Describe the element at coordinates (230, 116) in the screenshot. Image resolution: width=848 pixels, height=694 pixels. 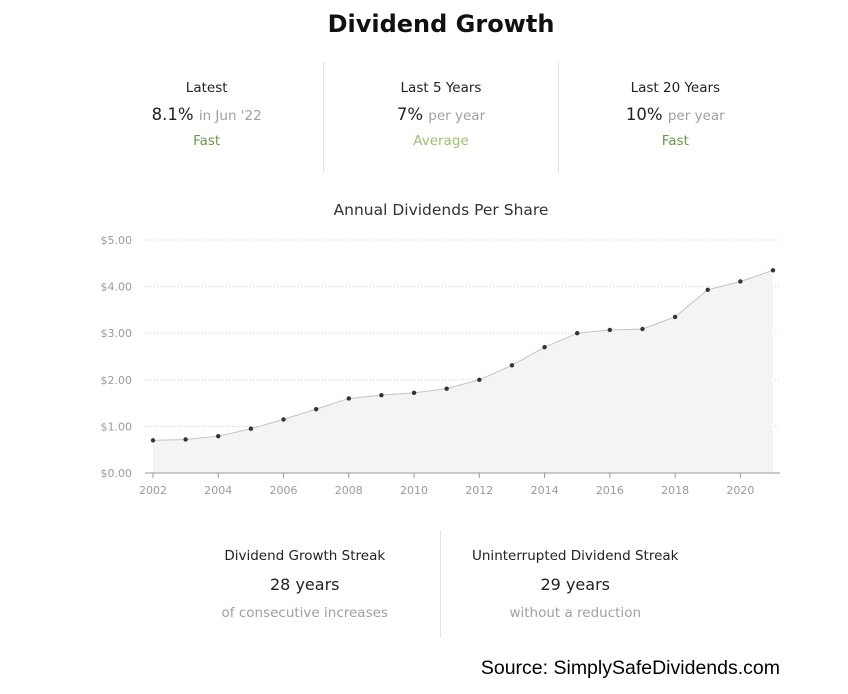
I see `stat-value-unit: in Jun '22` at that location.